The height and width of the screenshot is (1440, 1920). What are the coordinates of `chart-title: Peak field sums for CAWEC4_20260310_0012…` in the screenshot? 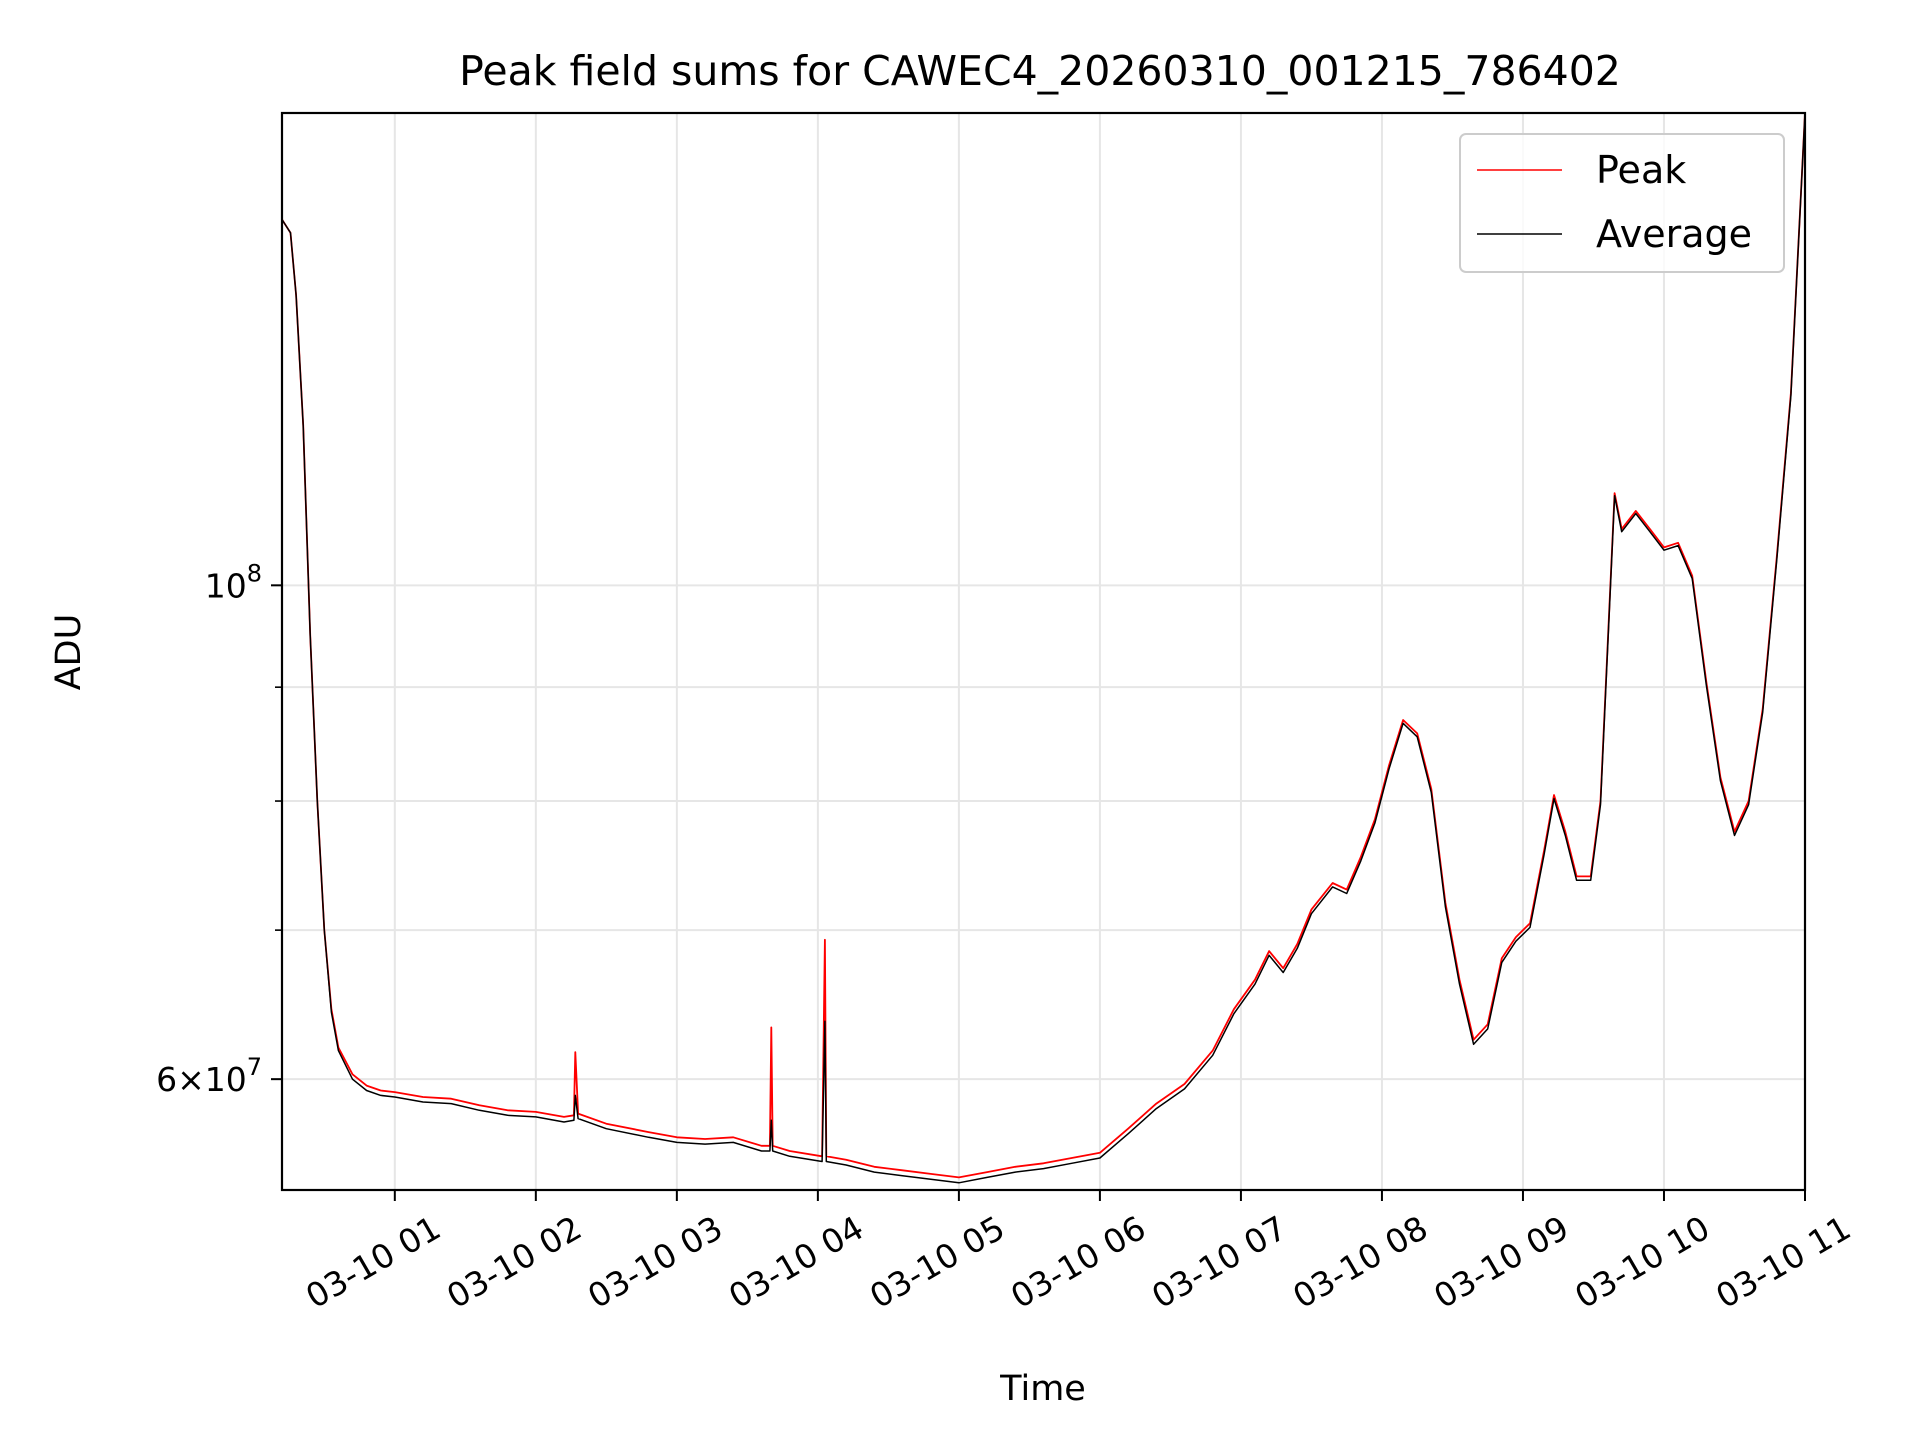 It's located at (1040, 71).